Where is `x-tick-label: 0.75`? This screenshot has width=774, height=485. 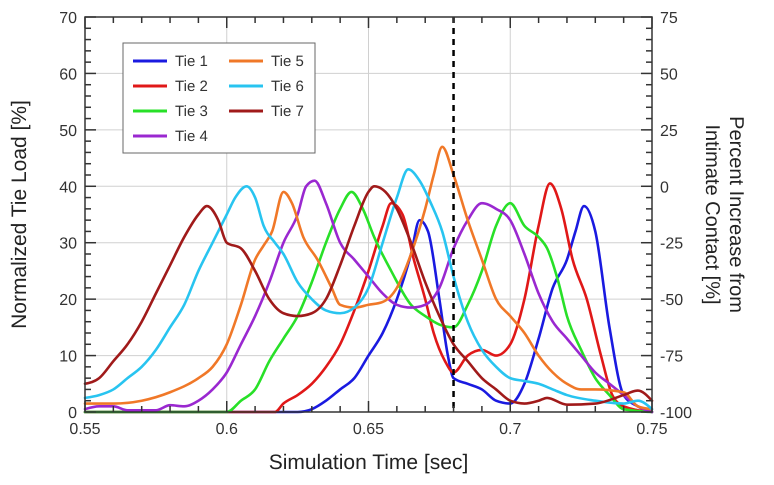
x-tick-label: 0.75 is located at coordinates (652, 429).